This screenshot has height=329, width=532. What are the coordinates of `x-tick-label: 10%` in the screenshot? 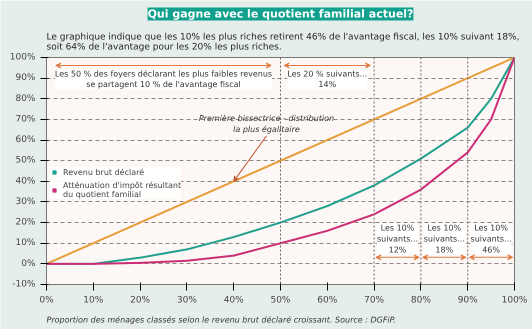 It's located at (93, 301).